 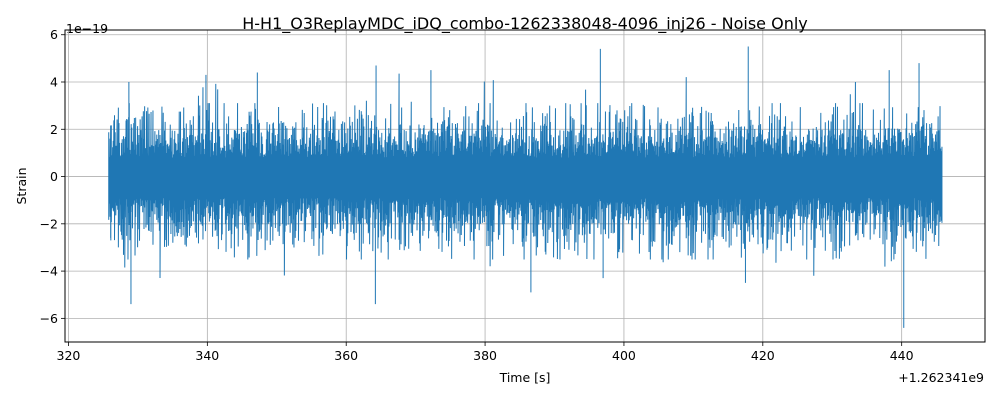 I want to click on y-tick-label: −2, so click(x=49, y=223).